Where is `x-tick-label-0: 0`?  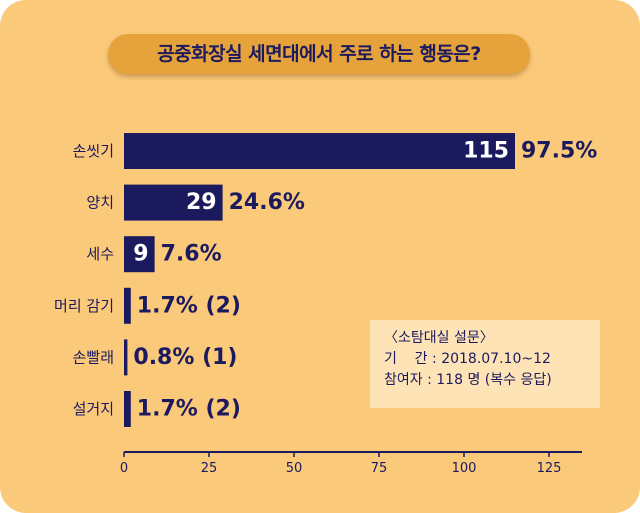
x-tick-label-0: 0 is located at coordinates (124, 468).